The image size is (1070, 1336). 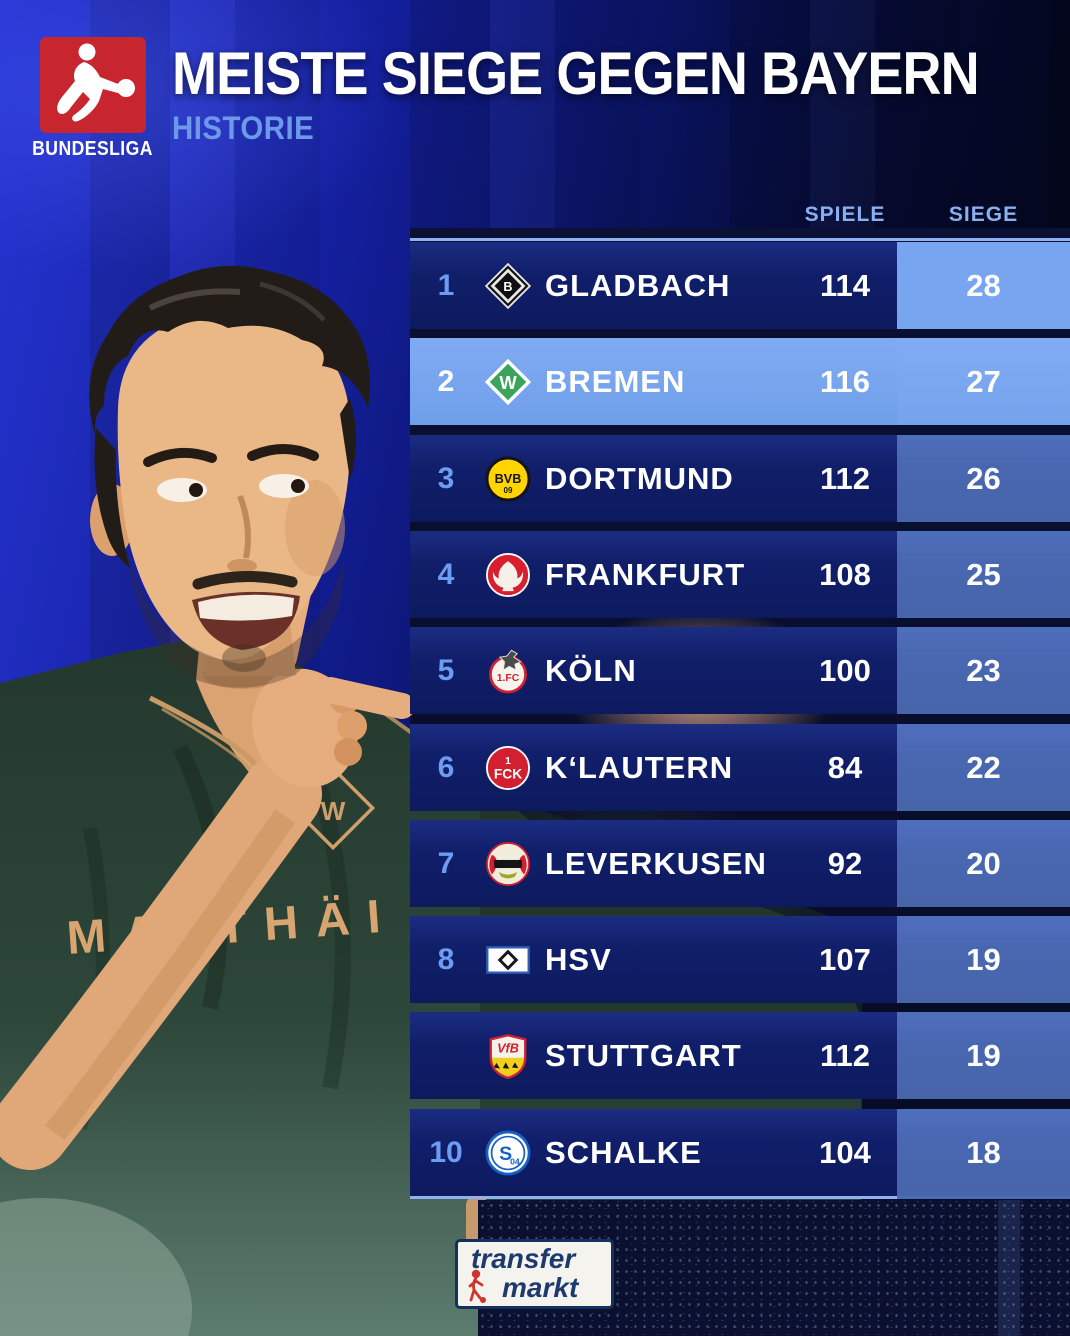 What do you see at coordinates (638, 285) in the screenshot?
I see `team-name: GLADBACH` at bounding box center [638, 285].